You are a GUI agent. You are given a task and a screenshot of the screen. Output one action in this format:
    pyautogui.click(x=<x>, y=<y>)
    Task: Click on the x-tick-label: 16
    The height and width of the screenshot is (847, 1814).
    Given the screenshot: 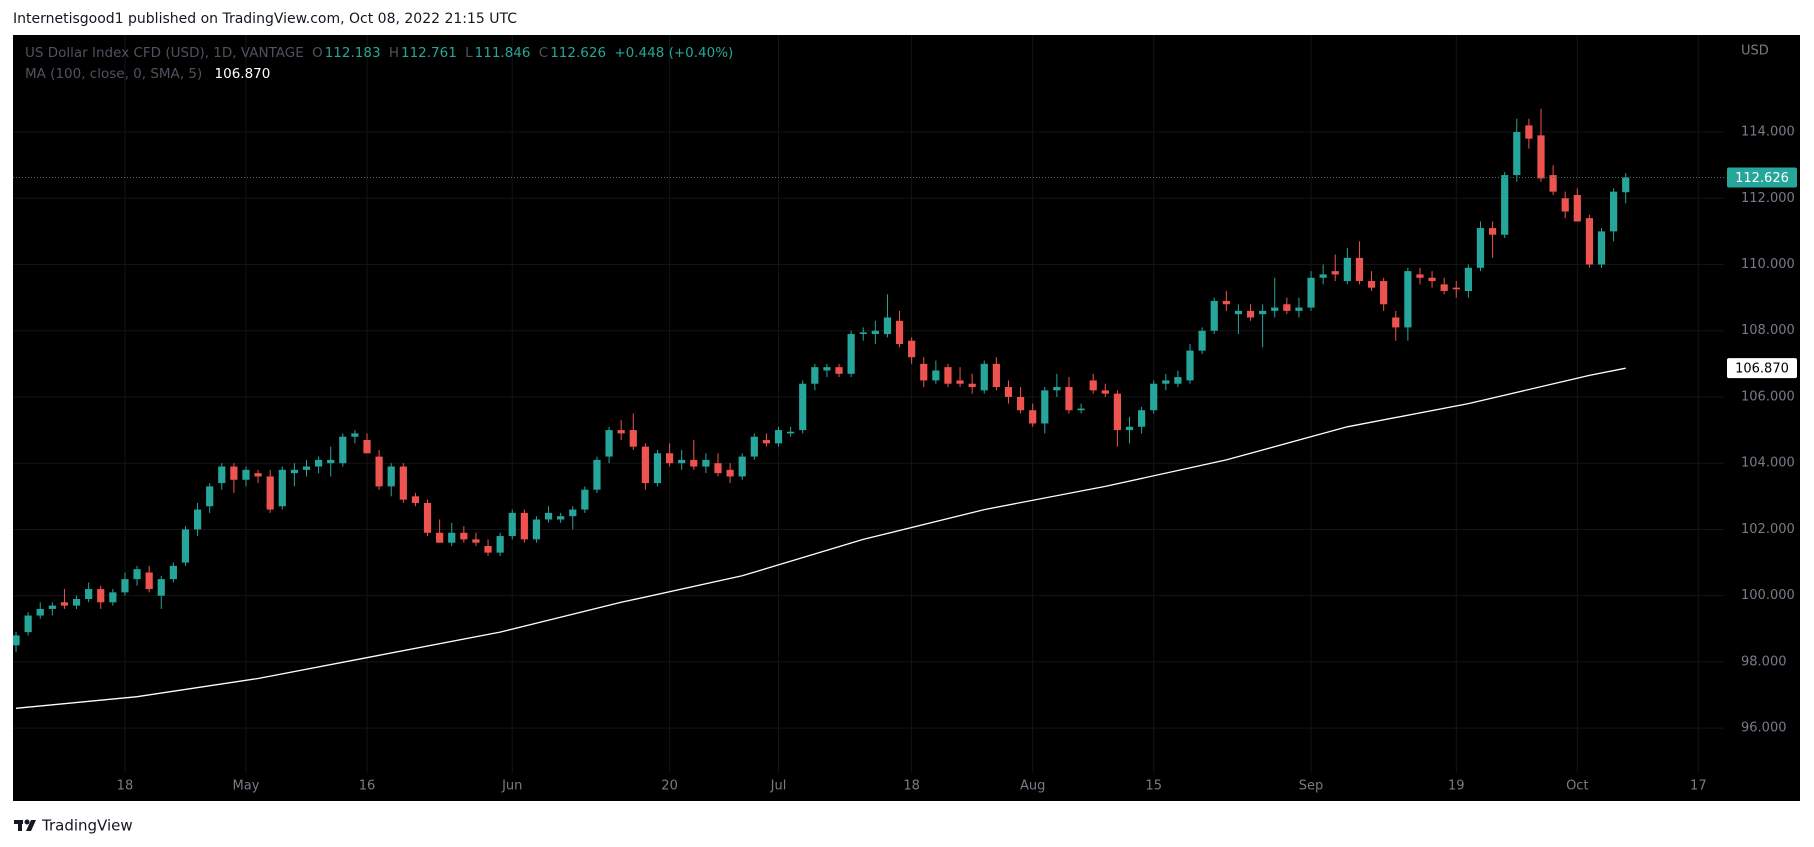 What is the action you would take?
    pyautogui.click(x=367, y=786)
    